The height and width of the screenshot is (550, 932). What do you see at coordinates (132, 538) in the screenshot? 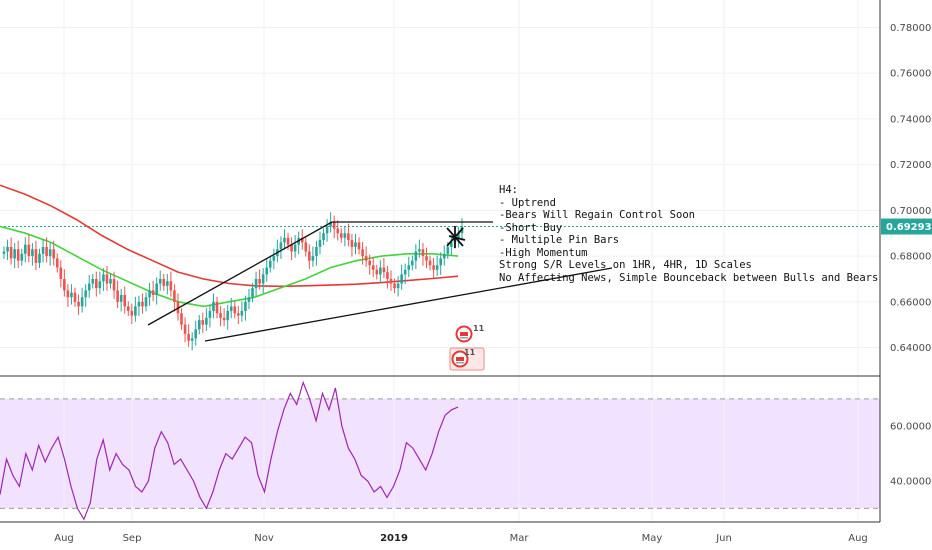
I see `time-tick-label: Sep` at bounding box center [132, 538].